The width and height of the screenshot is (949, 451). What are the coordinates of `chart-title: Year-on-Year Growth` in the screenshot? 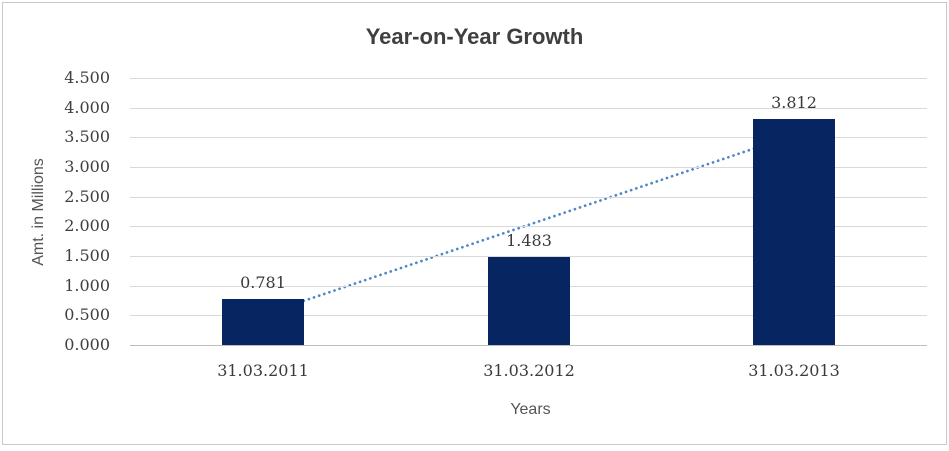 It's located at (474, 36).